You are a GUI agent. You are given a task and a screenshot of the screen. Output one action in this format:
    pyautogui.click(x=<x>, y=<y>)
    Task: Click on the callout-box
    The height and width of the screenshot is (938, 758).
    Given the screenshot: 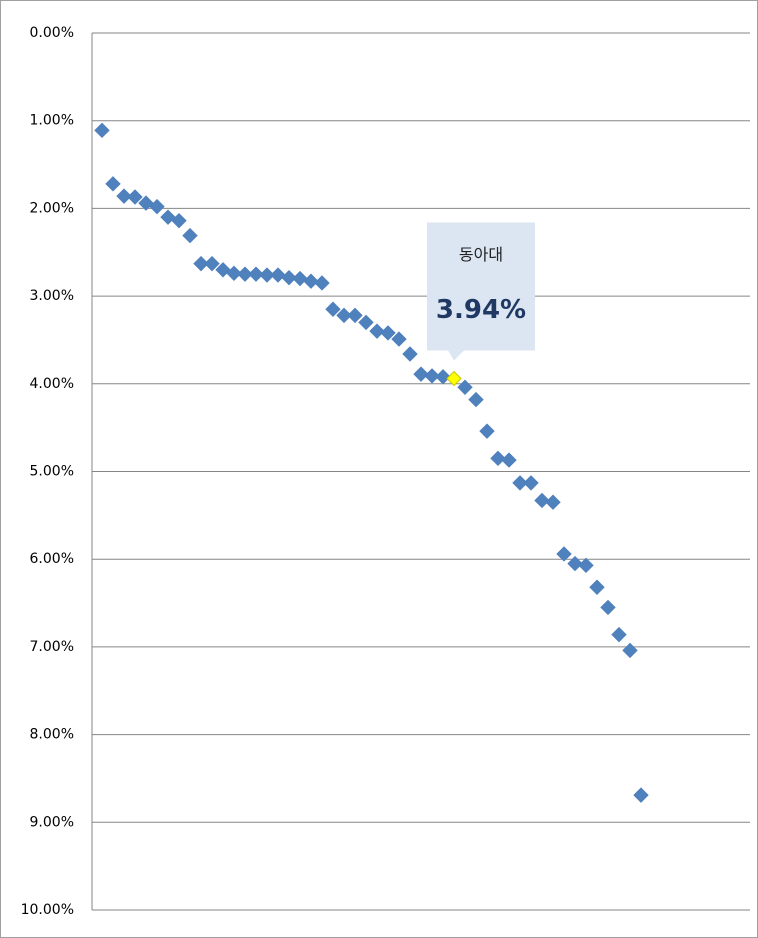 What is the action you would take?
    pyautogui.click(x=481, y=291)
    